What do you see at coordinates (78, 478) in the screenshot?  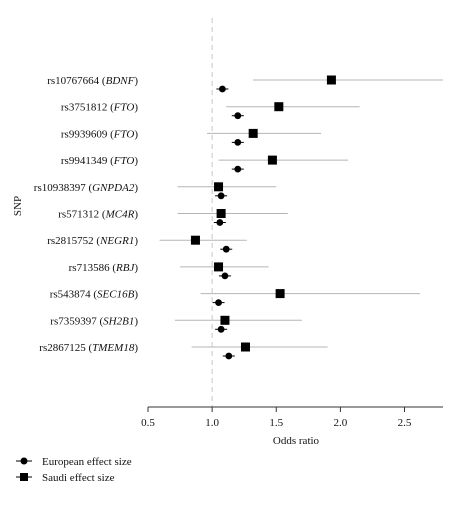 I see `legend-label-saudi: Saudi effect size` at bounding box center [78, 478].